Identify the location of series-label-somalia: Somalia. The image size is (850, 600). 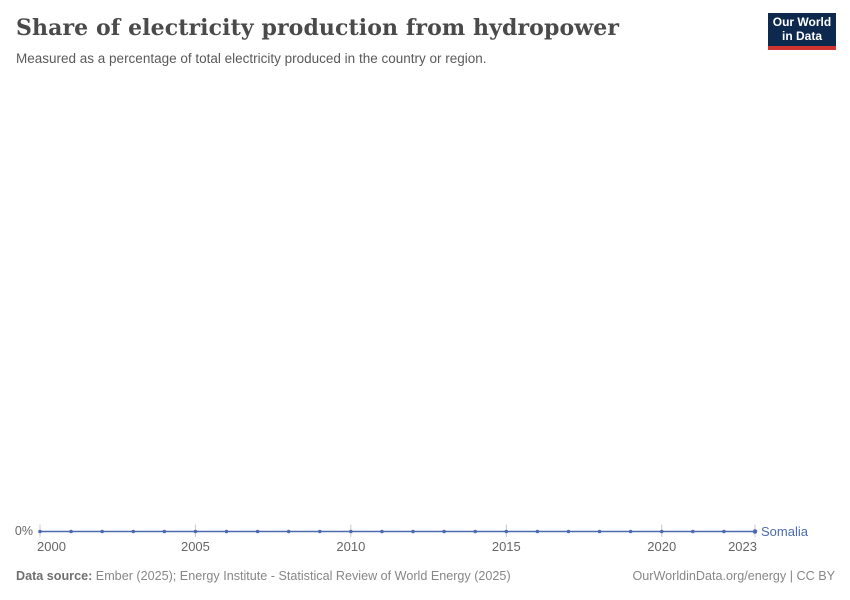
(784, 531).